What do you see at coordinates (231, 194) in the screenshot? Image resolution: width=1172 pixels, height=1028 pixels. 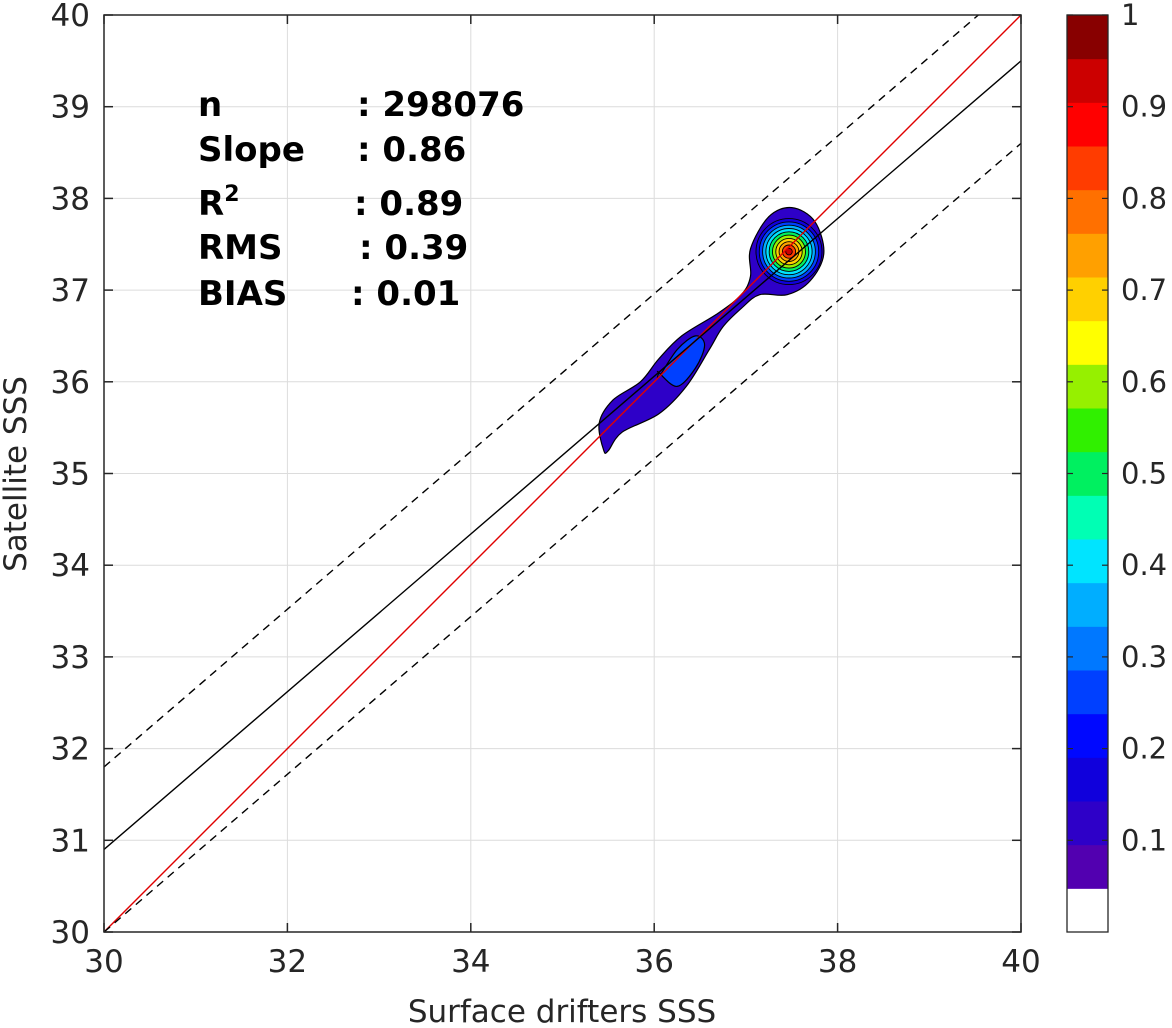 I see `stat-r2-sup: 2` at bounding box center [231, 194].